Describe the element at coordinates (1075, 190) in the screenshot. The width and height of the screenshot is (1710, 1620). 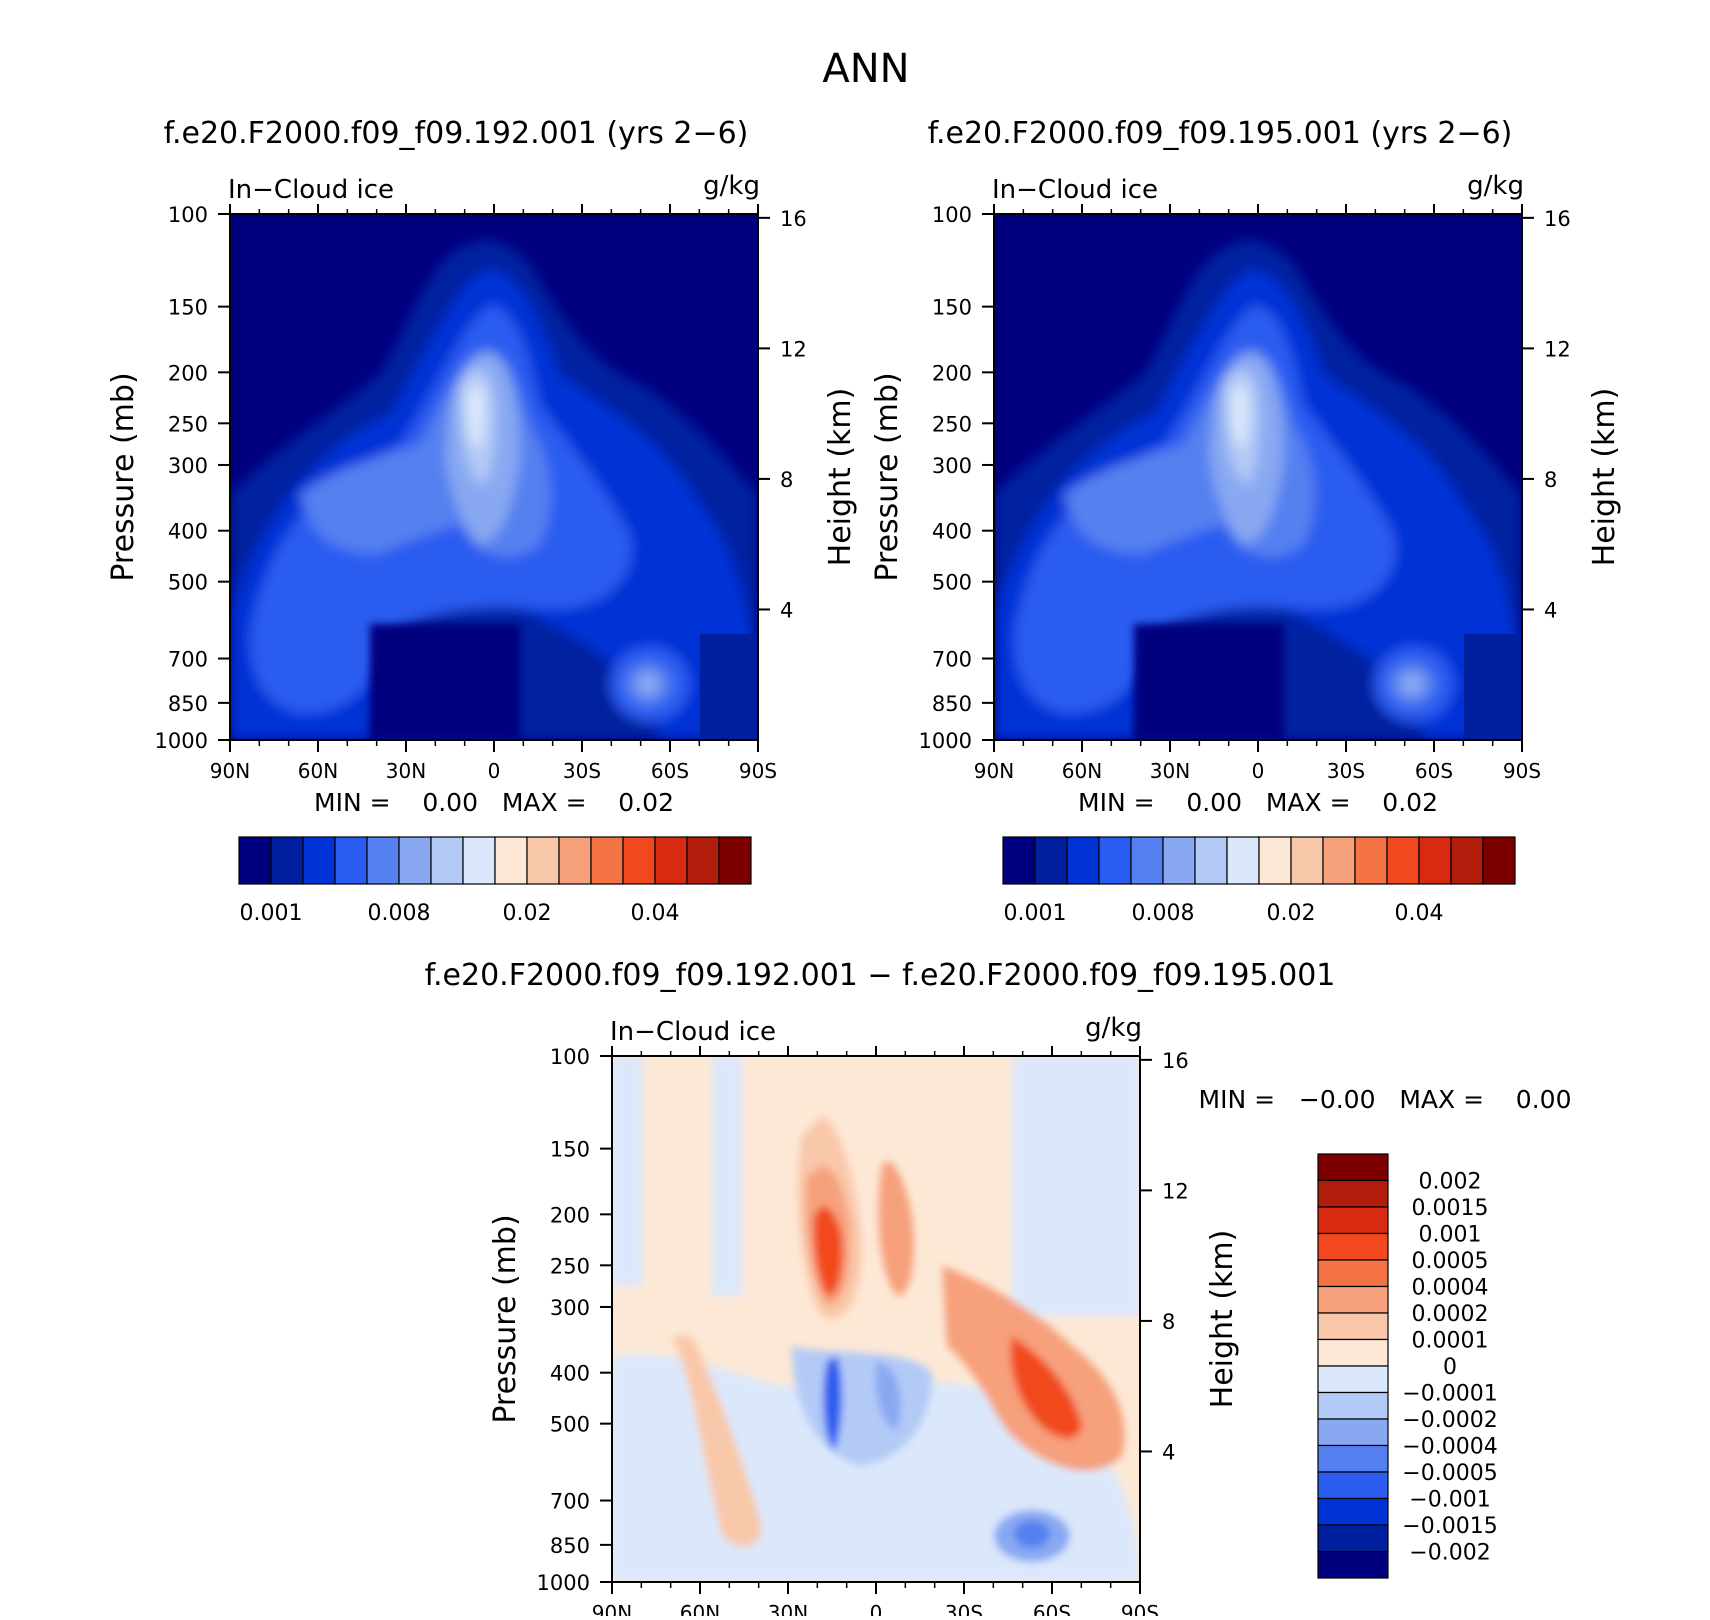
I see `panel-2-var-label: In−Cloud ice` at that location.